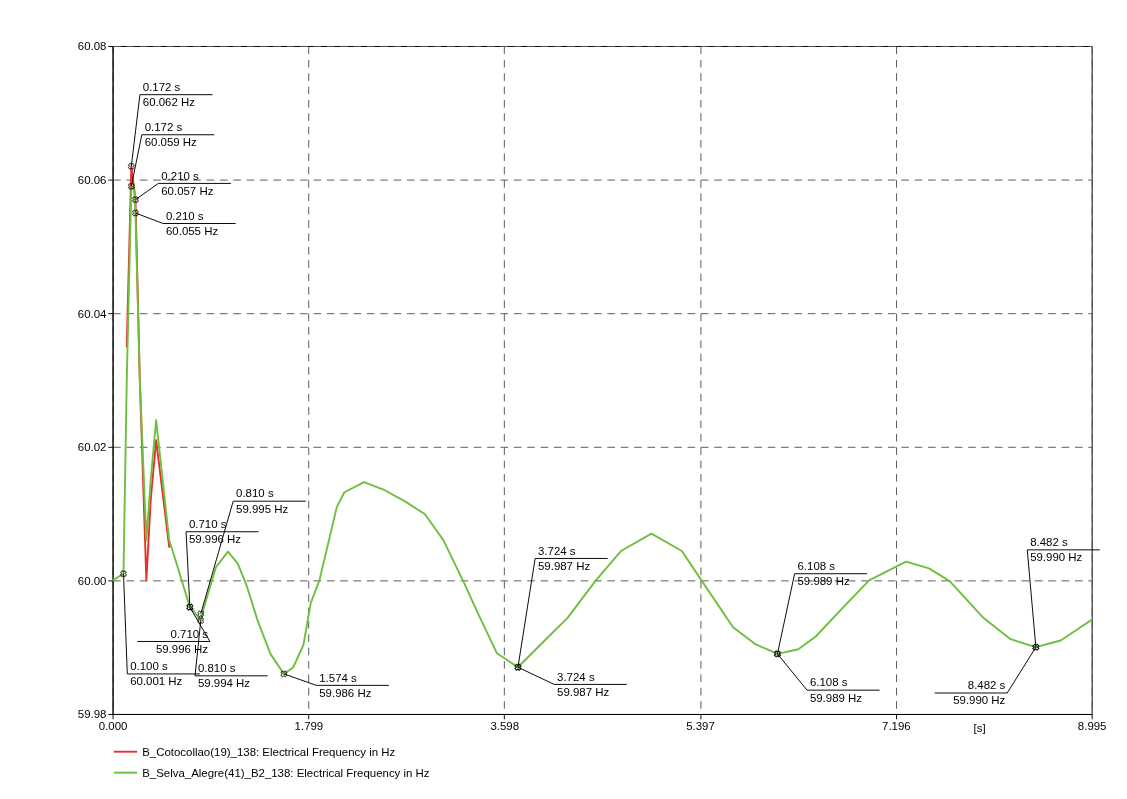 This screenshot has height=799, width=1127. I want to click on annotation: 0.172 s 60.062 Hz, so click(169, 94).